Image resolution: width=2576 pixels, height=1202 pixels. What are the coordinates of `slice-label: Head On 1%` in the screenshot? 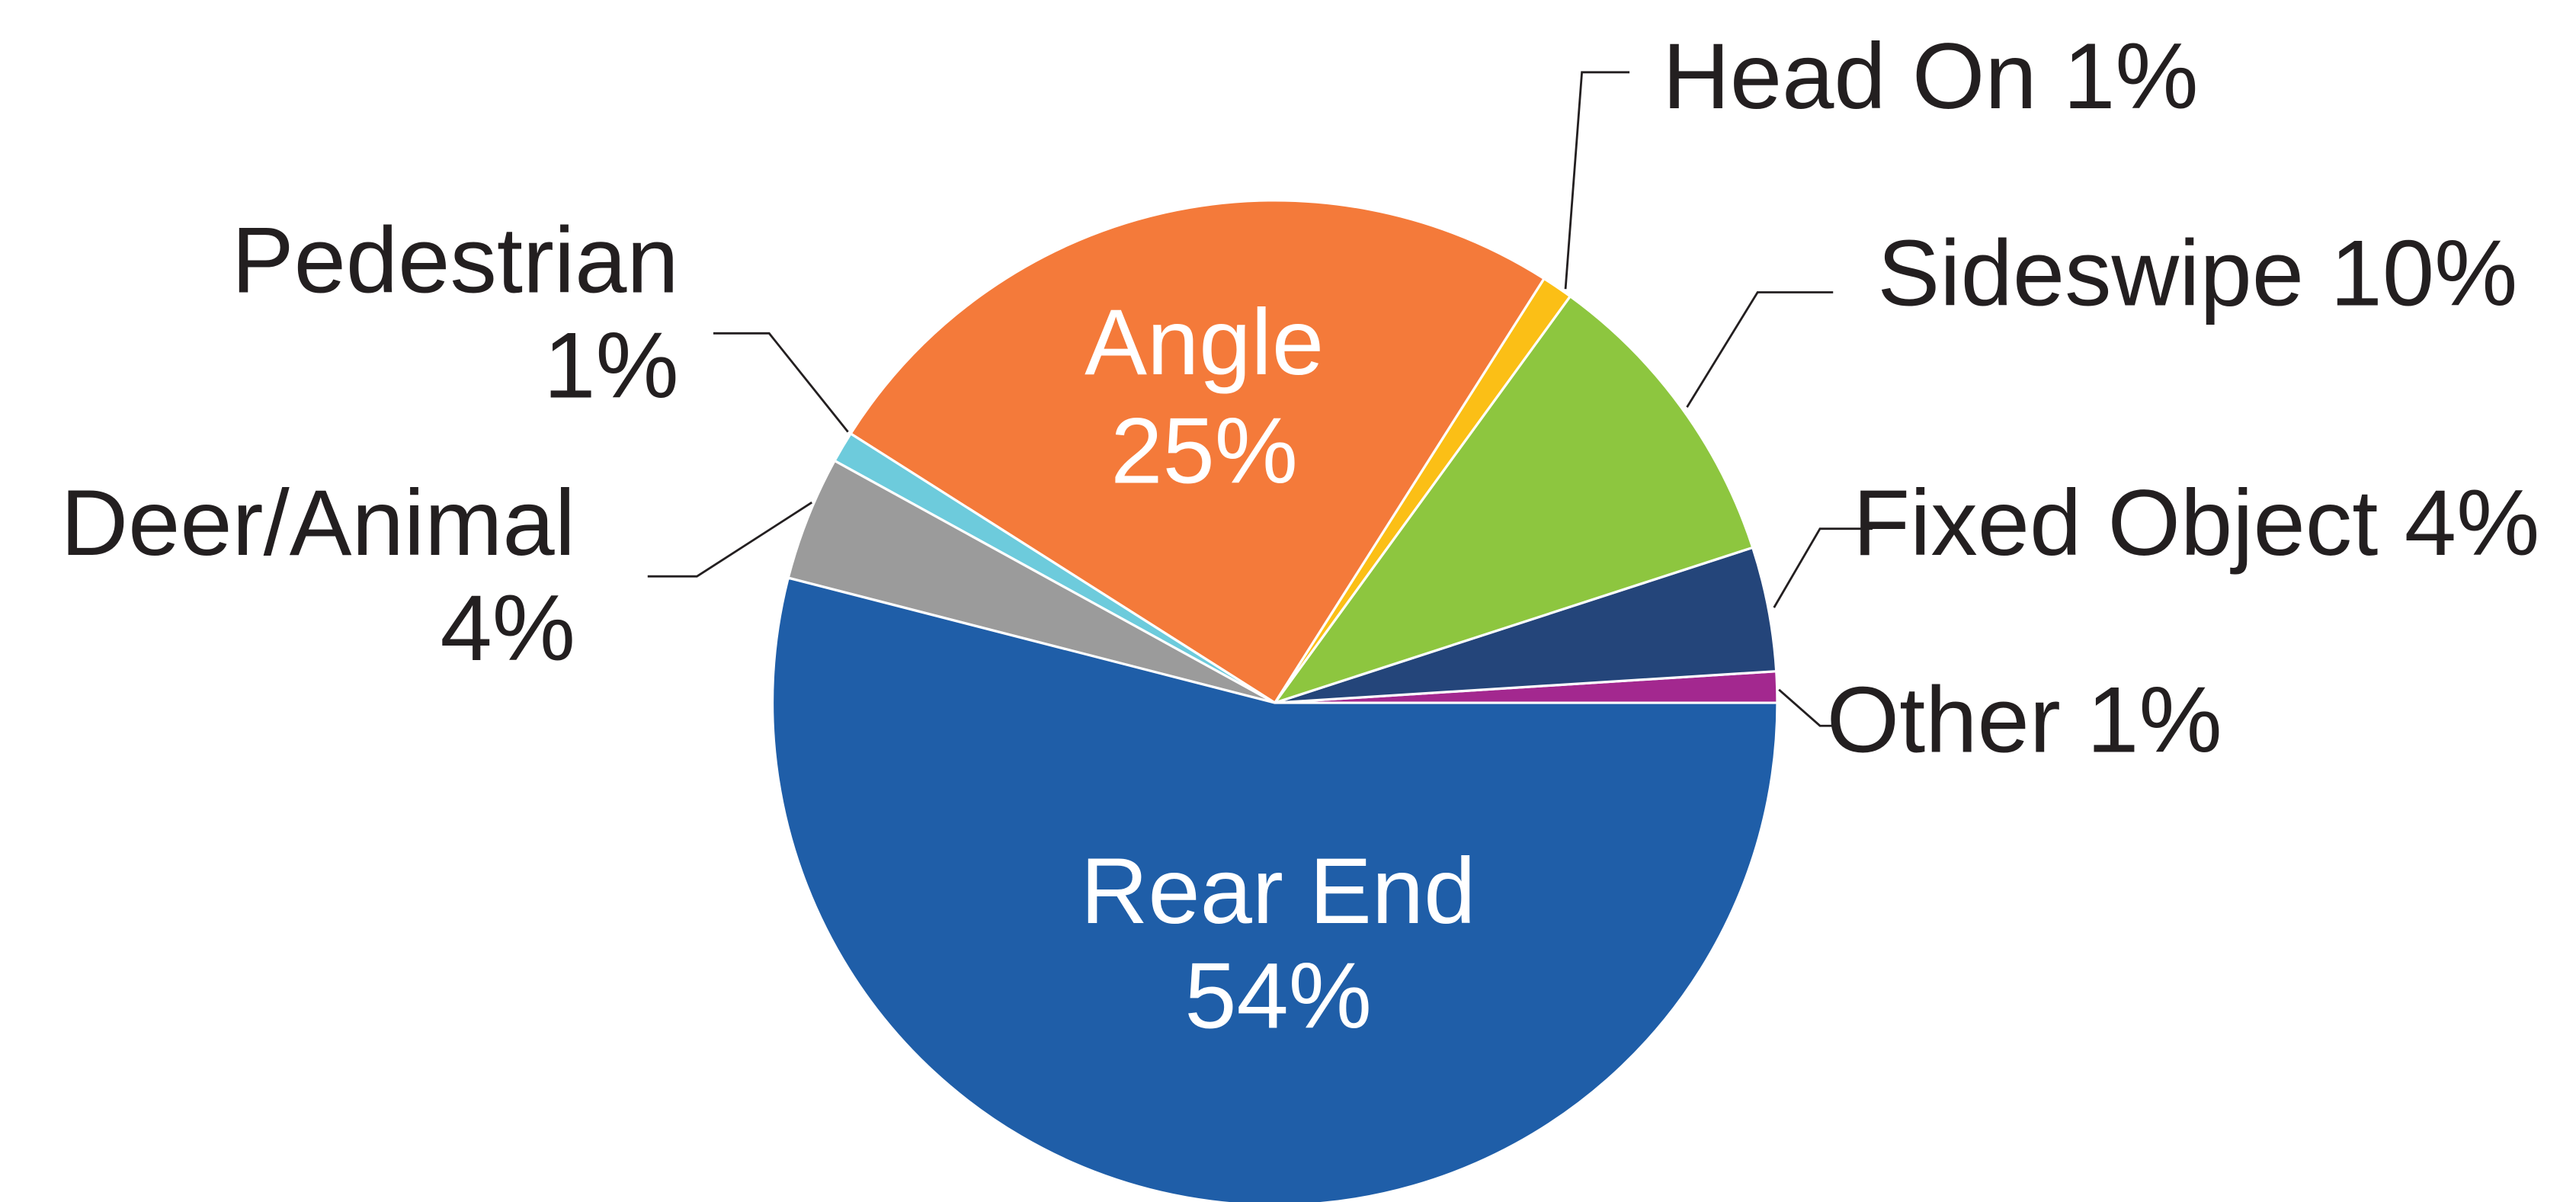 It's located at (1930, 76).